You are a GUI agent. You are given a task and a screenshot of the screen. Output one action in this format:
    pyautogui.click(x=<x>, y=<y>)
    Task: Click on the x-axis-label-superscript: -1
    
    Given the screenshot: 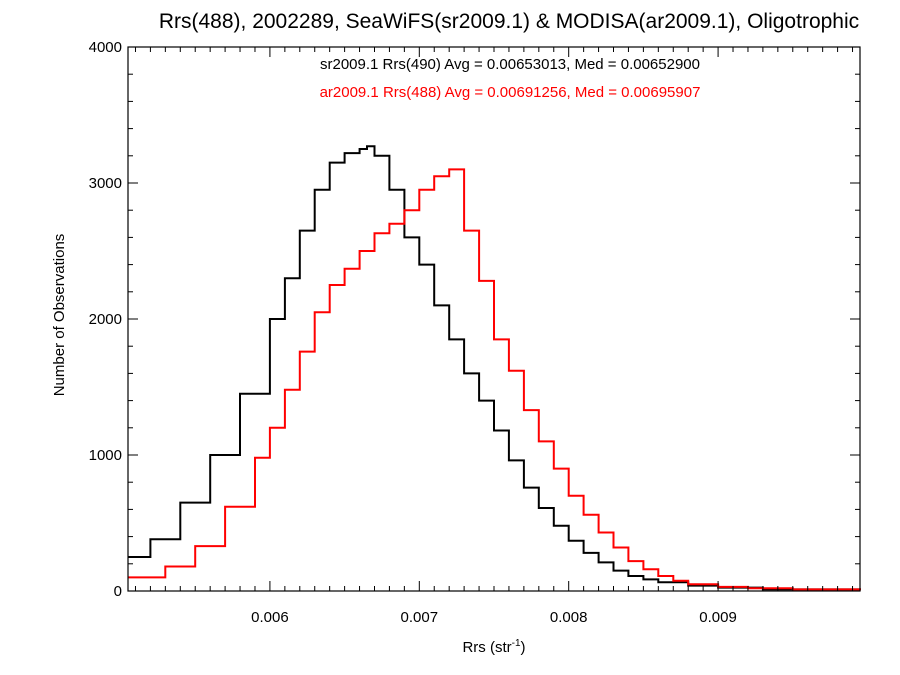 What is the action you would take?
    pyautogui.click(x=516, y=643)
    